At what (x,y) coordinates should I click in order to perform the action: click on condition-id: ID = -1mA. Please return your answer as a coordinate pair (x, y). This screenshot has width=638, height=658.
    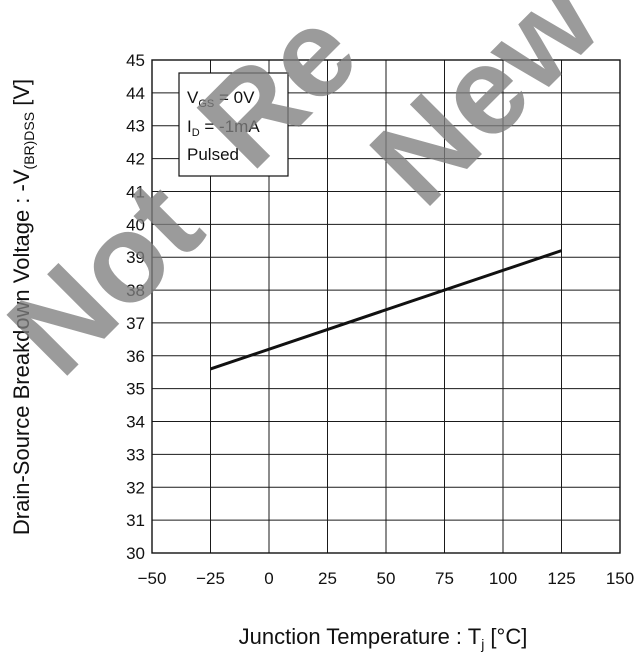
    Looking at the image, I should click on (223, 128).